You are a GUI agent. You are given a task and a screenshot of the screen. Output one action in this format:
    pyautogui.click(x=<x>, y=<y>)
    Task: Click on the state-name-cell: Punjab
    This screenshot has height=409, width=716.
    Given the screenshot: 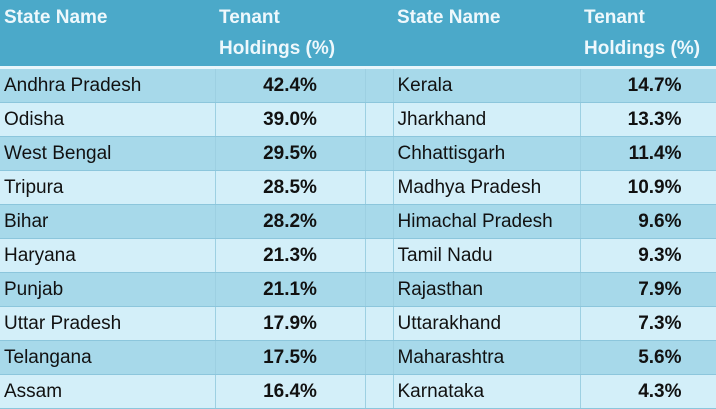 What is the action you would take?
    pyautogui.click(x=108, y=289)
    